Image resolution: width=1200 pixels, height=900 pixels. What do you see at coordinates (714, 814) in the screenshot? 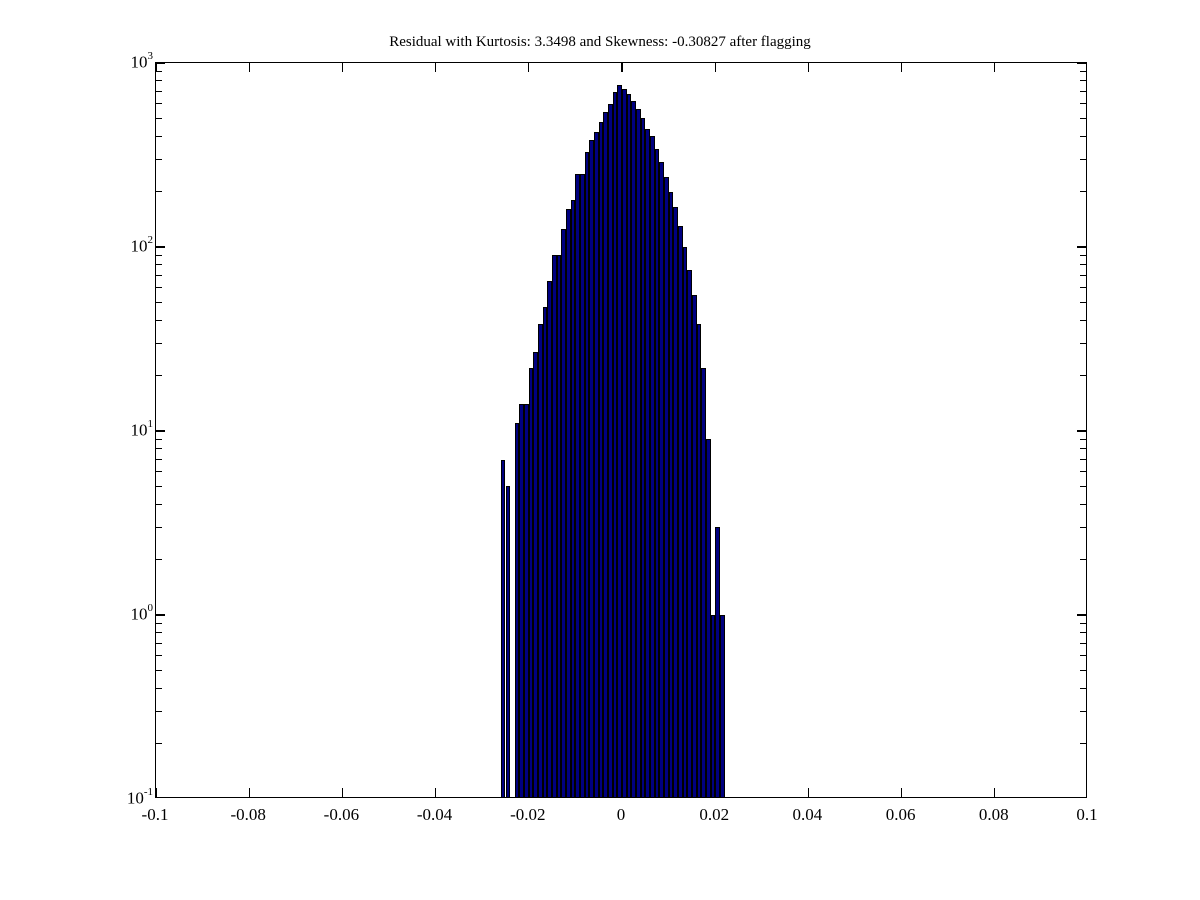
I see `x-tick-label: 0.02` at bounding box center [714, 814].